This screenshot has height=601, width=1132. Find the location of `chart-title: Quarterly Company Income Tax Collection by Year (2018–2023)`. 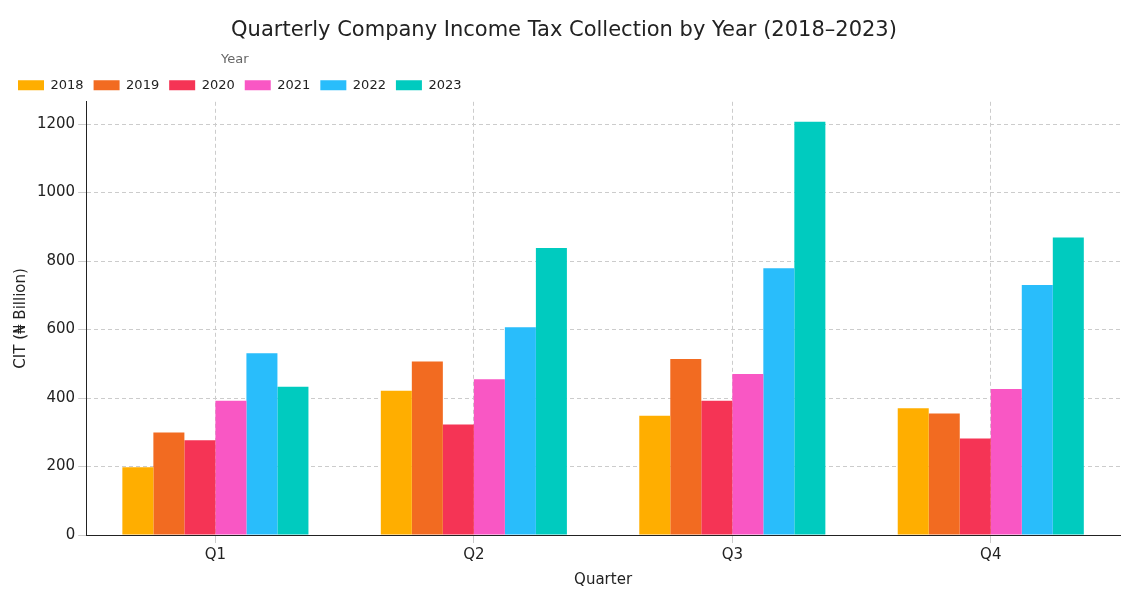

chart-title: Quarterly Company Income Tax Collection by Year (2018–2023) is located at coordinates (564, 29).